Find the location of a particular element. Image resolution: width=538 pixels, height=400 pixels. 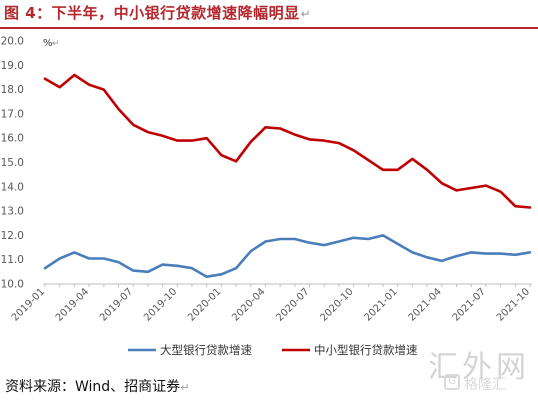

x-tick-label: 2020-04 is located at coordinates (248, 304).